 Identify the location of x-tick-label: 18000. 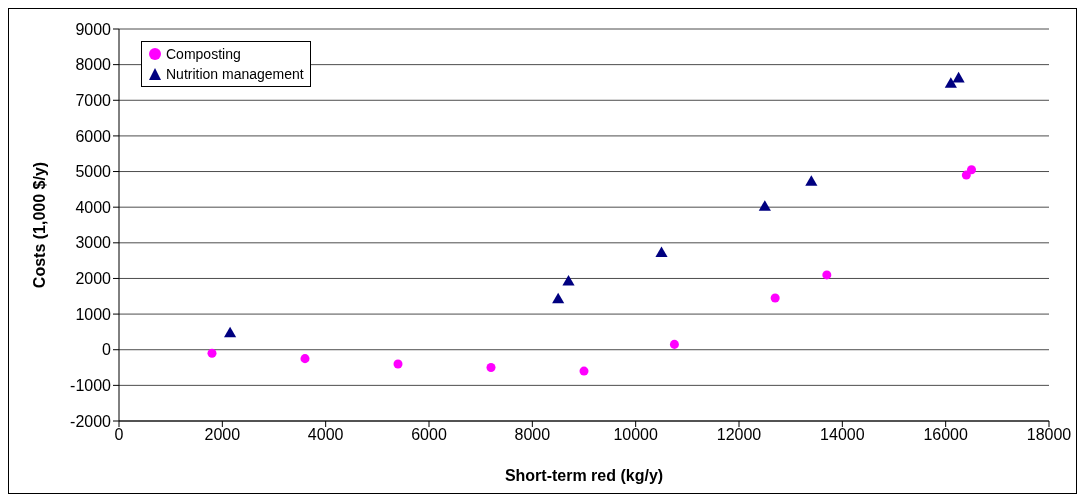
(1049, 435).